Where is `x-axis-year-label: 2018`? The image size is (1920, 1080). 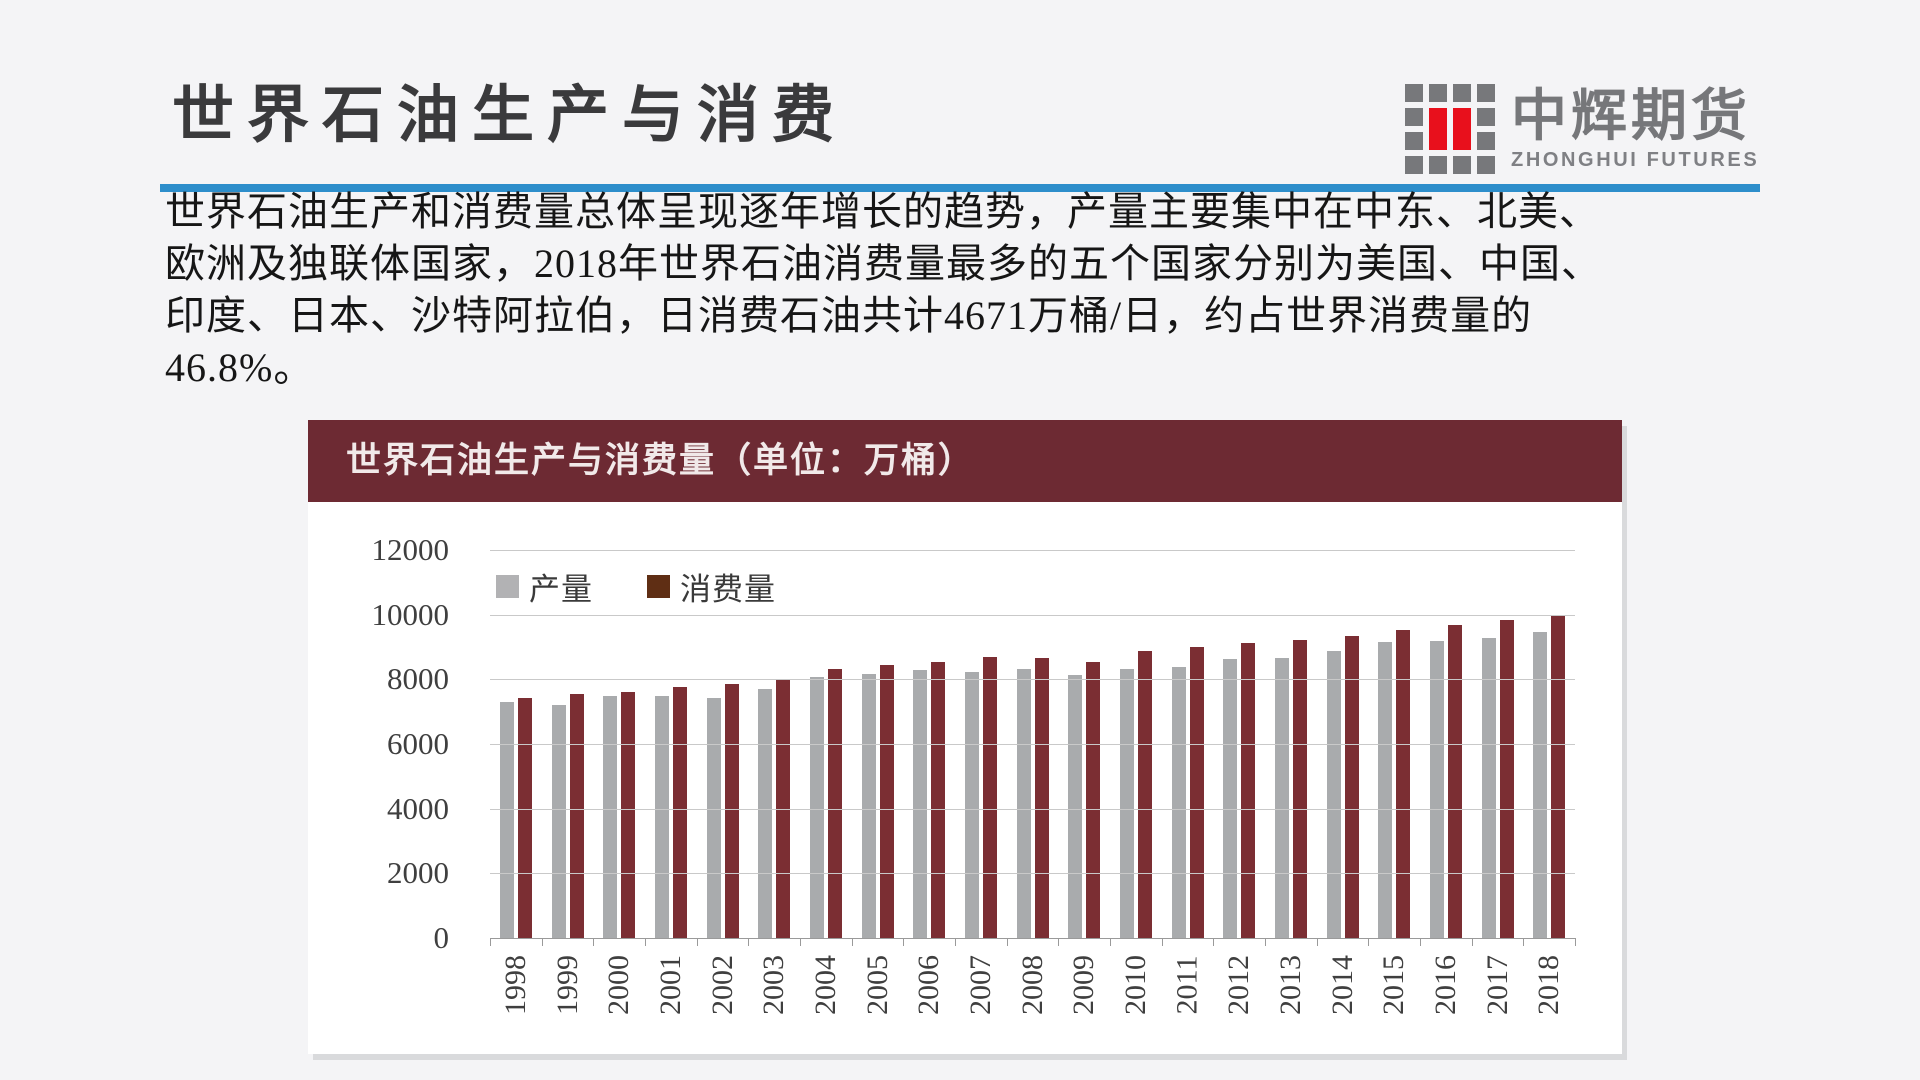 x-axis-year-label: 2018 is located at coordinates (1549, 985).